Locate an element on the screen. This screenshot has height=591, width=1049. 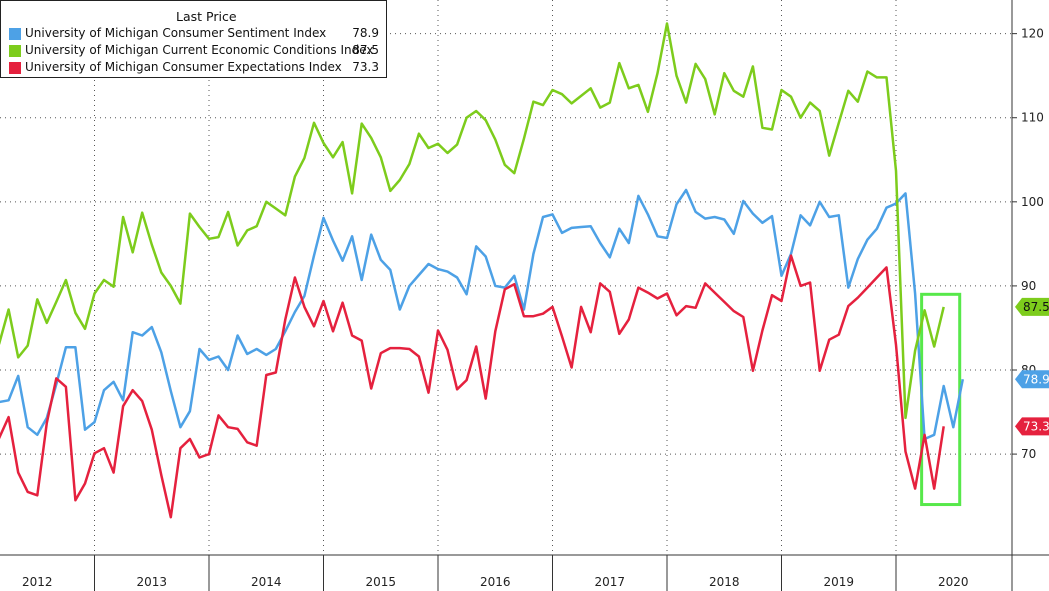
year-label-2020: 2020 is located at coordinates (953, 582).